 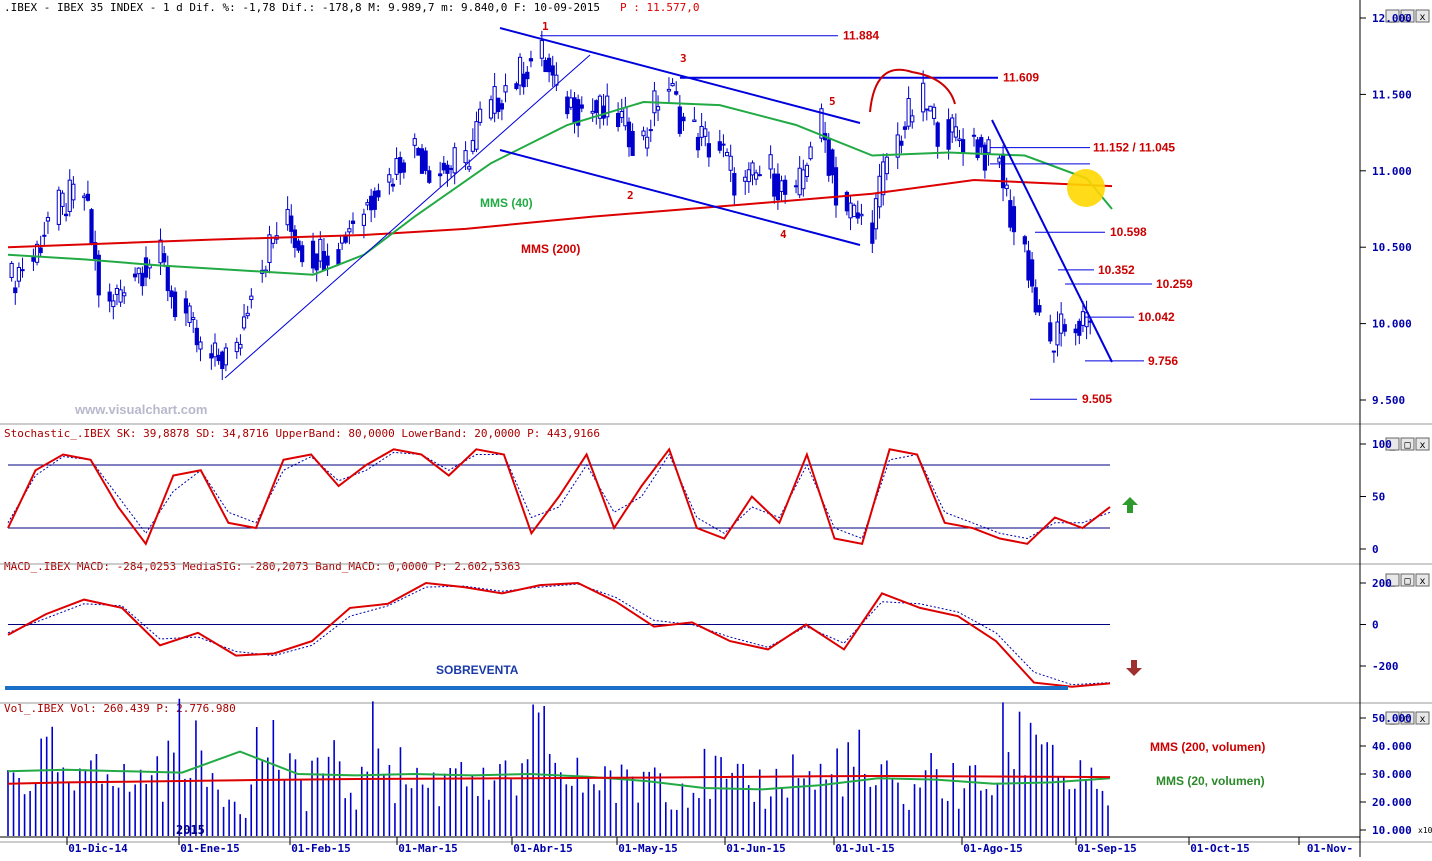 I want to click on vol-mms20-line, so click(x=559, y=770).